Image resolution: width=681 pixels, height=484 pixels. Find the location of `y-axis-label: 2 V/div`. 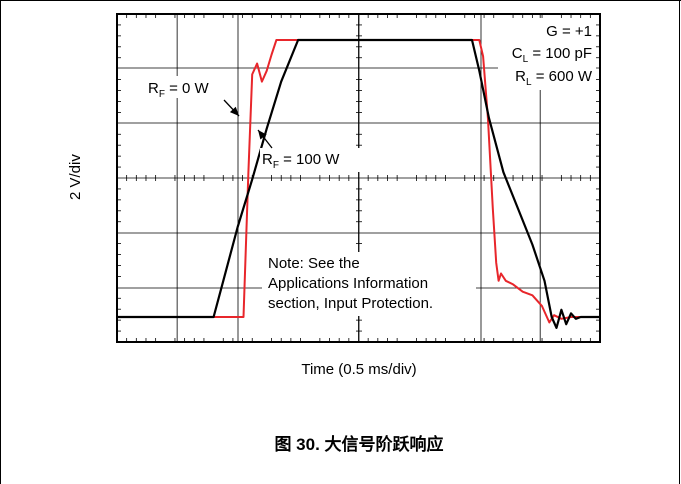

y-axis-label: 2 V/div is located at coordinates (75, 177).